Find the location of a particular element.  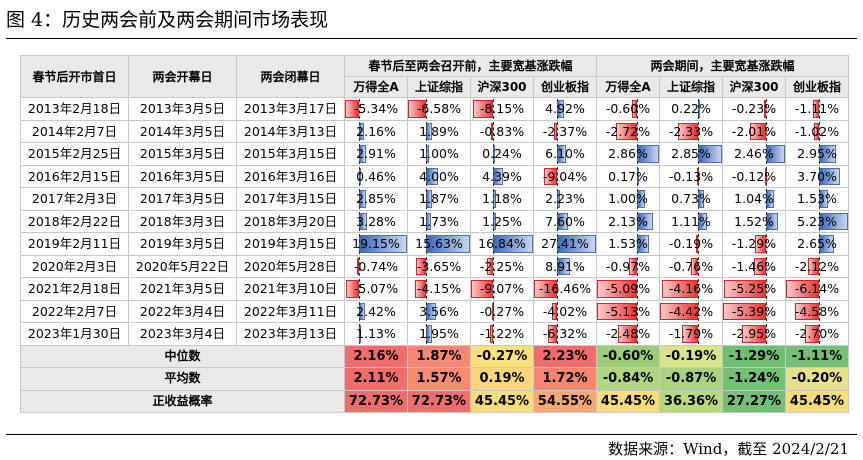

return-value: -5.39% is located at coordinates (754, 311).